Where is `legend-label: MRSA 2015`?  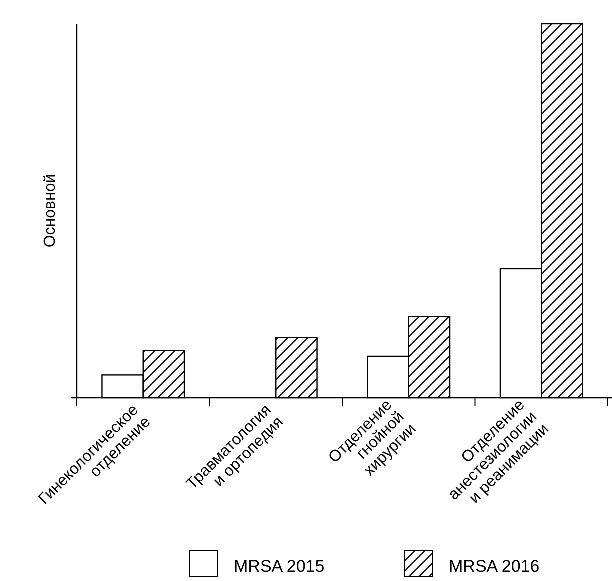 legend-label: MRSA 2015 is located at coordinates (279, 566).